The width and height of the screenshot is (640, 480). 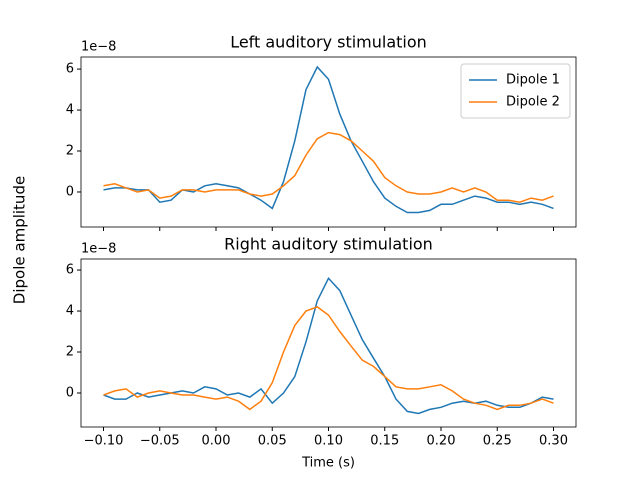 I want to click on x-tick-label: 0.10, so click(x=328, y=441).